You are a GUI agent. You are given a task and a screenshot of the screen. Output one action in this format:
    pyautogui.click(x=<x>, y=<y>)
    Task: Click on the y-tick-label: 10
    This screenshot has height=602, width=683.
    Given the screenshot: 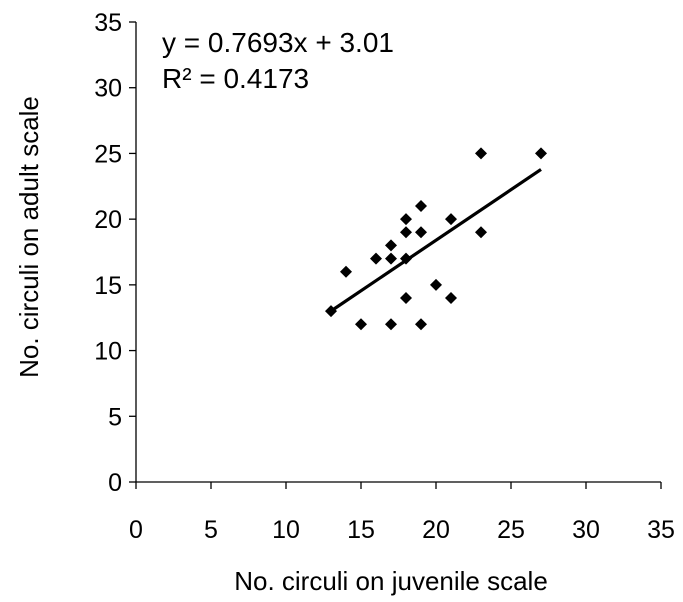 What is the action you would take?
    pyautogui.click(x=108, y=352)
    